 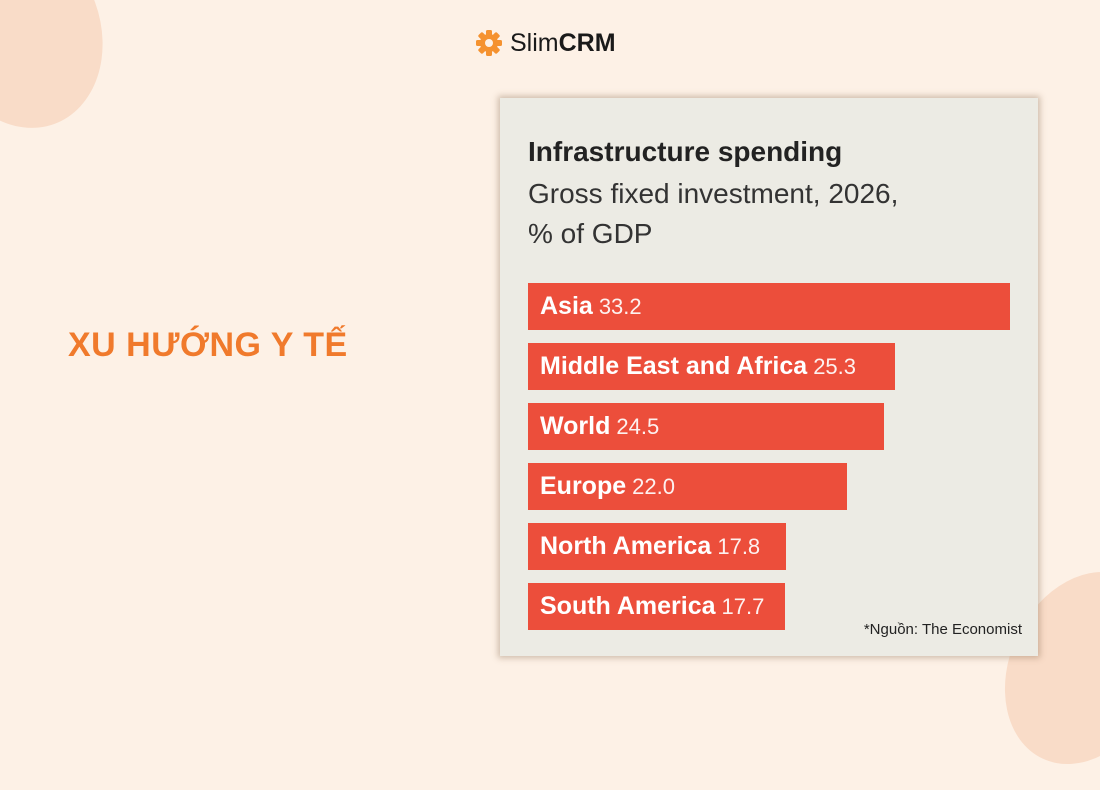 What do you see at coordinates (743, 606) in the screenshot?
I see `bar-value: 17.7` at bounding box center [743, 606].